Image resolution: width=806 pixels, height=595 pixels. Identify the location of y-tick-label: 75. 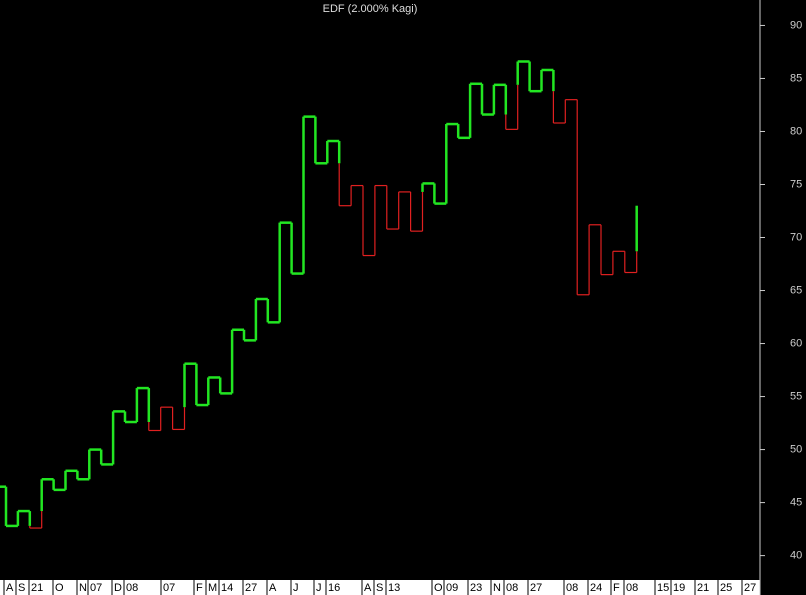
(796, 184).